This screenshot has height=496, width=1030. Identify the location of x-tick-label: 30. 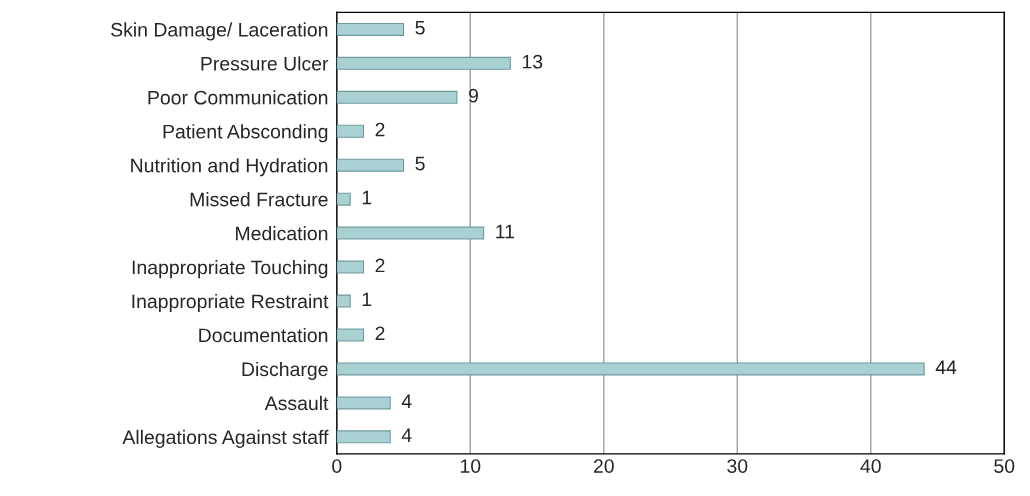
(737, 466).